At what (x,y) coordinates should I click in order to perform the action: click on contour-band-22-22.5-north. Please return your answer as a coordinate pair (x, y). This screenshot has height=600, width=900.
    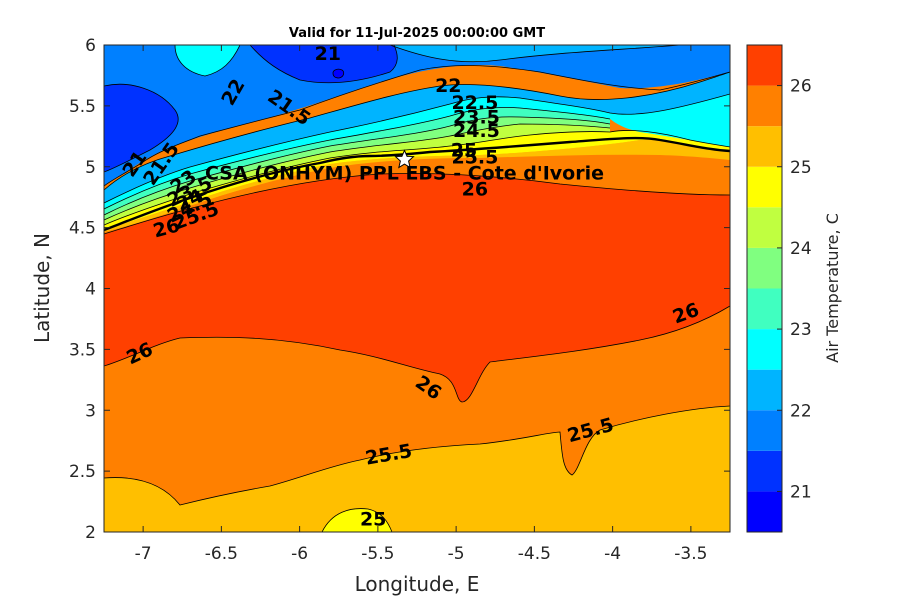
    Looking at the image, I should click on (392, 53).